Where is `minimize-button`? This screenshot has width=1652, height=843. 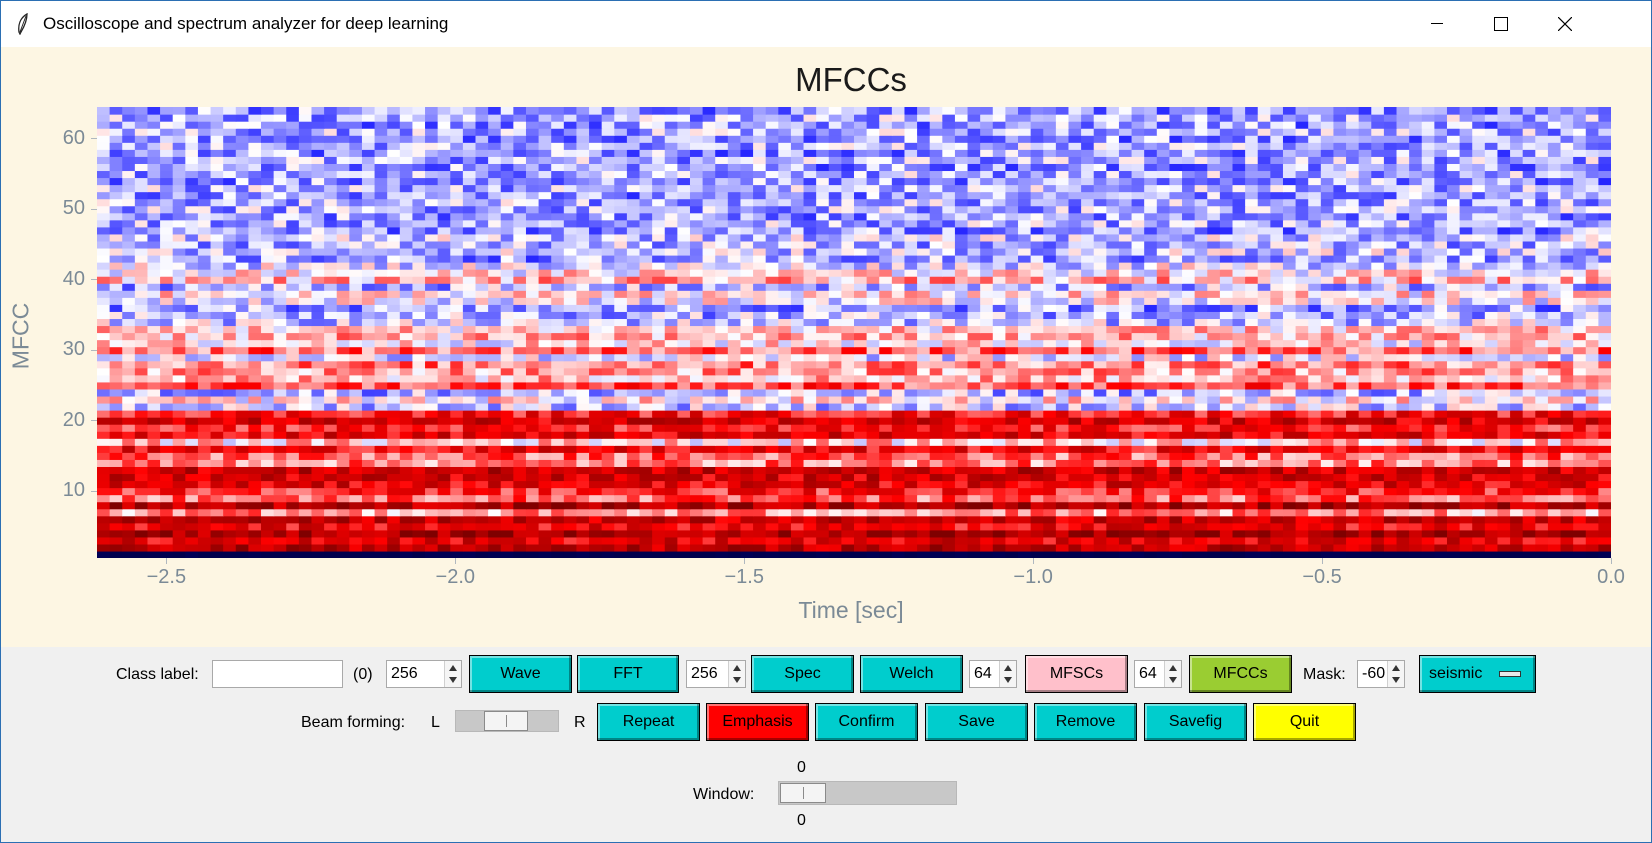 minimize-button is located at coordinates (1437, 24).